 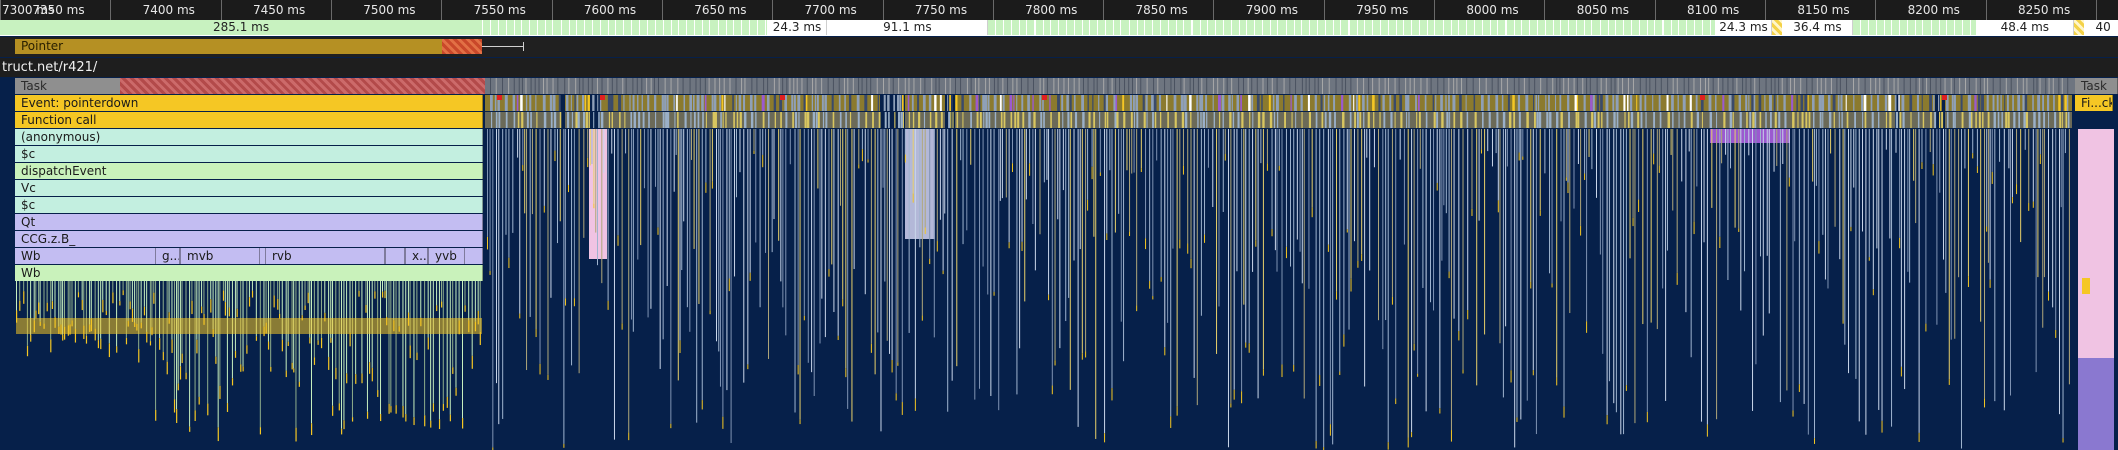 What do you see at coordinates (797, 27) in the screenshot?
I see `frame-segment: 24.3 ms` at bounding box center [797, 27].